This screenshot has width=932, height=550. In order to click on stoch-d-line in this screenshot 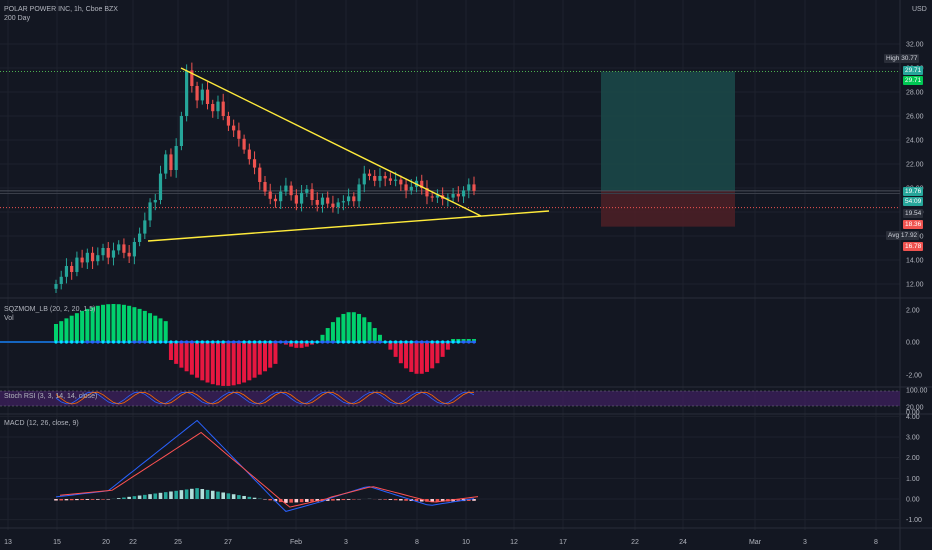, I will do `click(265, 398)`.